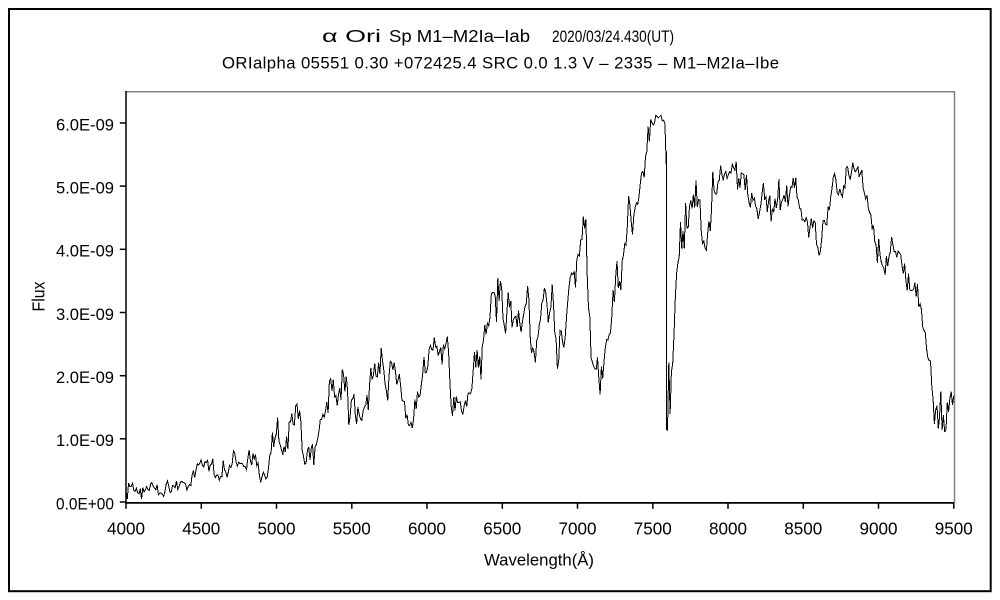  Describe the element at coordinates (277, 529) in the screenshot. I see `svg-text: 5000` at that location.